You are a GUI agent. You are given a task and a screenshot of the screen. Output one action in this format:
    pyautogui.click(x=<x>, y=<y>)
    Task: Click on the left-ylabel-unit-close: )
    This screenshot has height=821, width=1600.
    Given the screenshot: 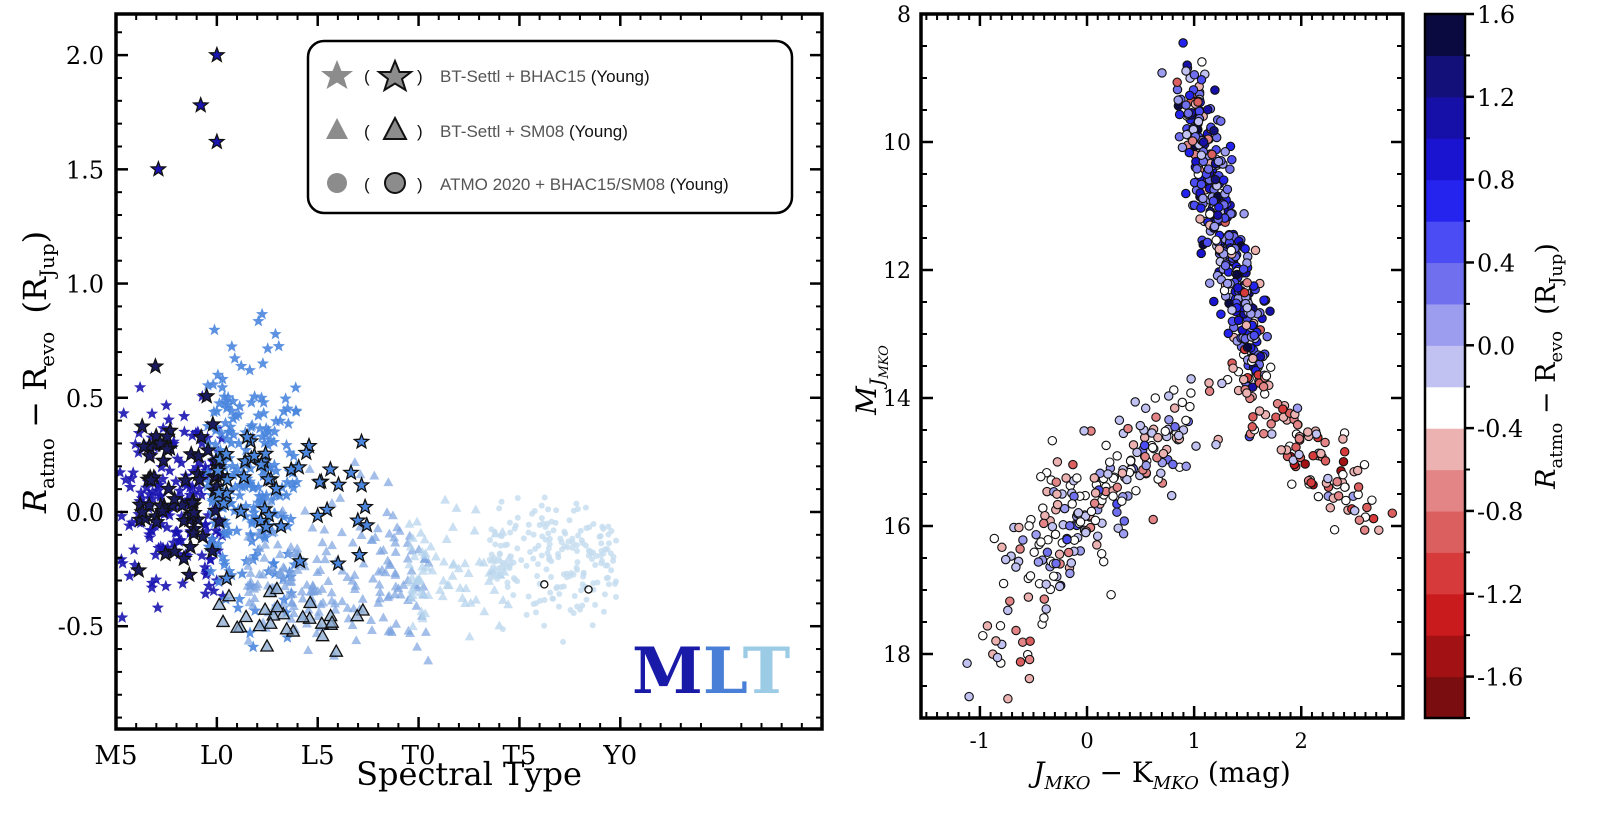 What is the action you would take?
    pyautogui.click(x=35, y=237)
    